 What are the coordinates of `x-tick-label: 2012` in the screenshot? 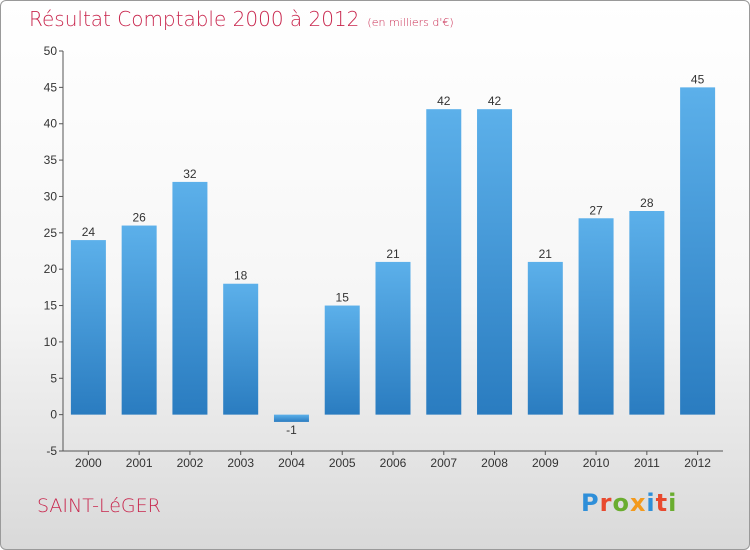 It's located at (697, 463).